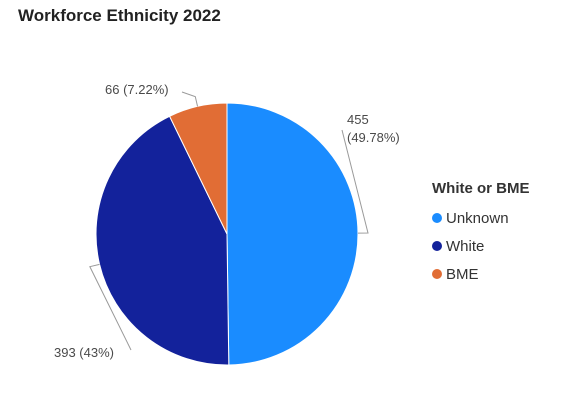 The image size is (570, 400). What do you see at coordinates (358, 119) in the screenshot?
I see `slice-label-unknown: 455` at bounding box center [358, 119].